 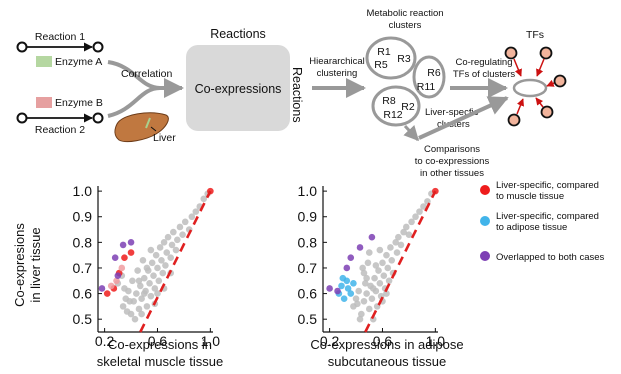 I want to click on y-tick-label: 0.9, so click(x=83, y=217).